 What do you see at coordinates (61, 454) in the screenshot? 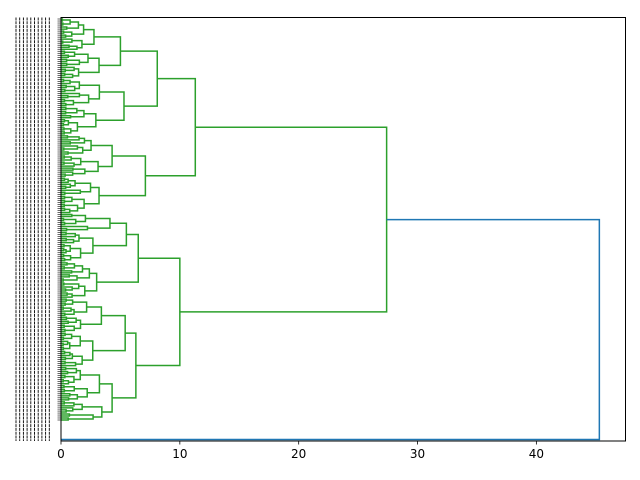
I see `x-tick-label: 0` at bounding box center [61, 454].